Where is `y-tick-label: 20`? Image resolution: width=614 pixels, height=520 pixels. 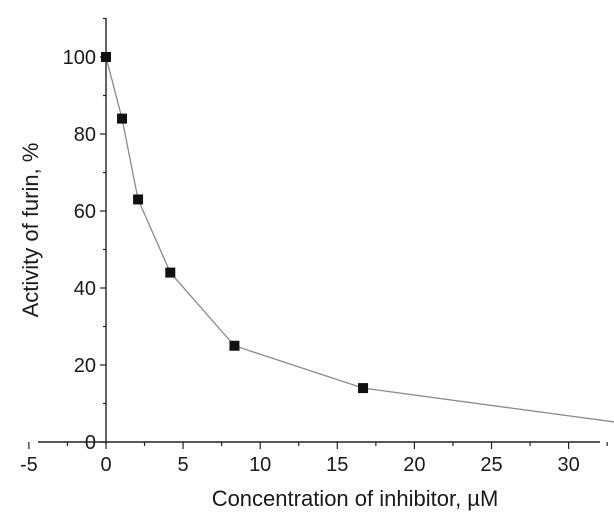 y-tick-label: 20 is located at coordinates (85, 366).